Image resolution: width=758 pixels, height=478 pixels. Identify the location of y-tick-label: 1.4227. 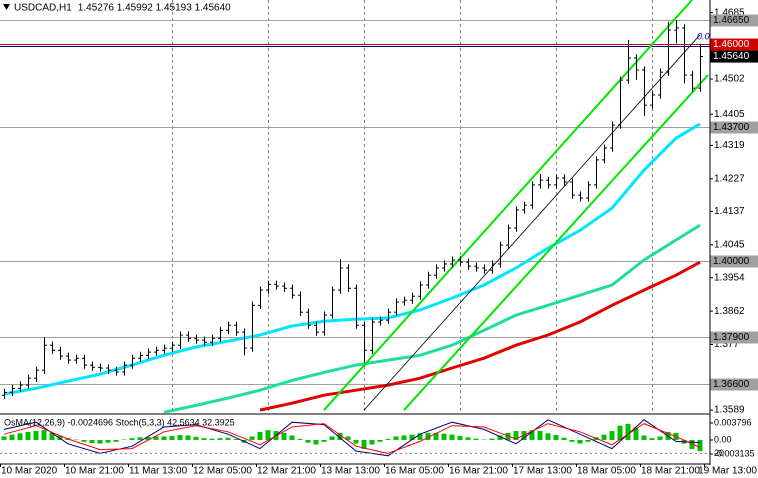
(729, 178).